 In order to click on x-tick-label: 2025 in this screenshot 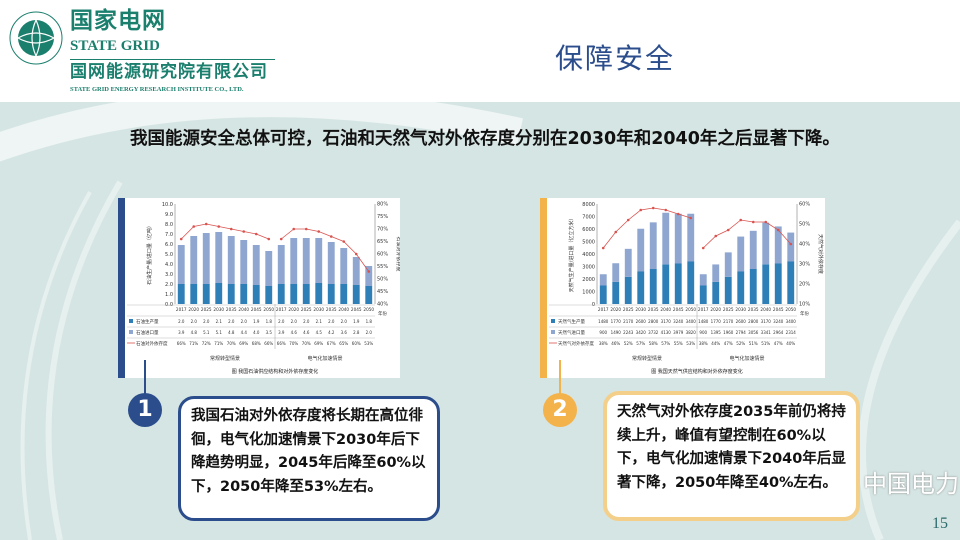, I will do `click(306, 309)`.